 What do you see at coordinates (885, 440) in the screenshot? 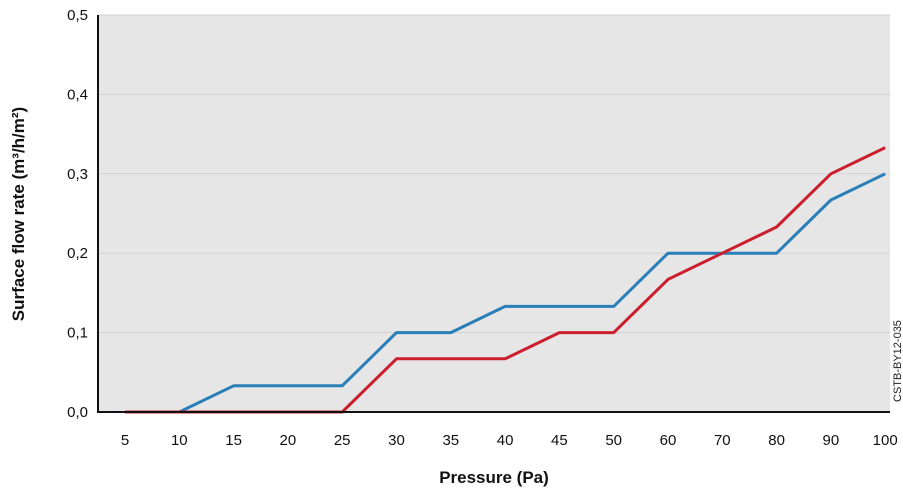
I see `x-tick-label: 100` at bounding box center [885, 440].